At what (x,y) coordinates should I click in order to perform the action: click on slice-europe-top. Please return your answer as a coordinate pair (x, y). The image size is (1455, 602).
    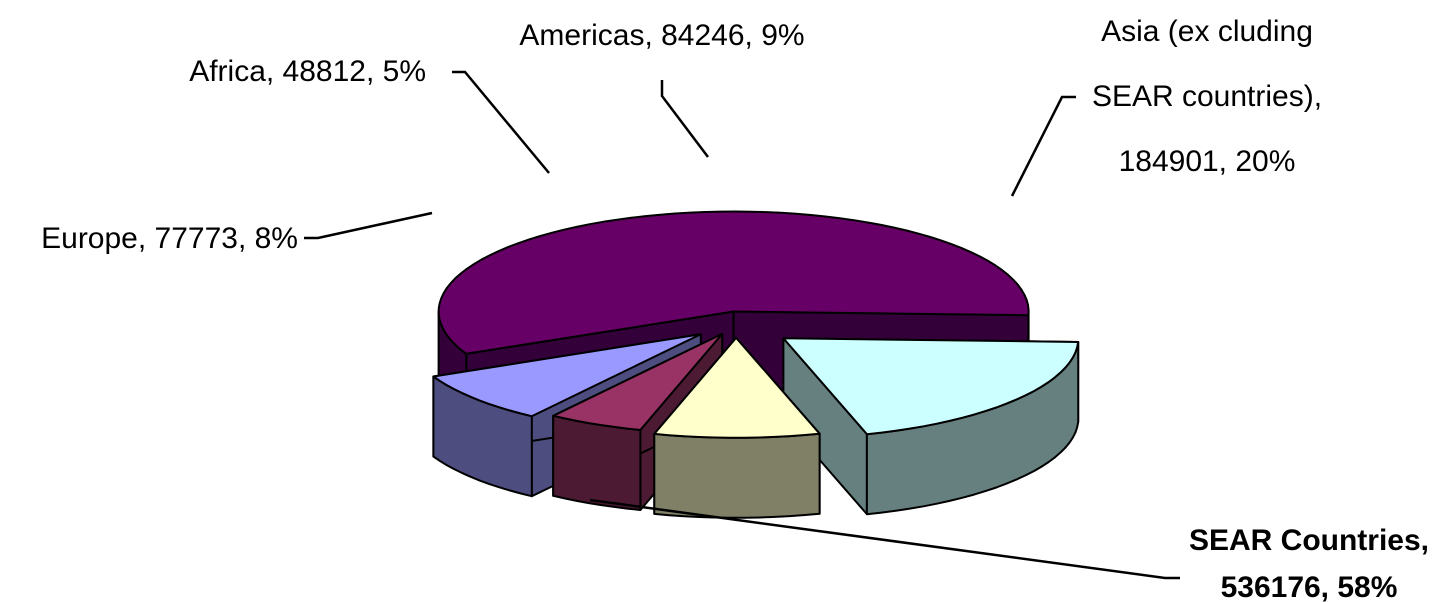
    Looking at the image, I should click on (567, 375).